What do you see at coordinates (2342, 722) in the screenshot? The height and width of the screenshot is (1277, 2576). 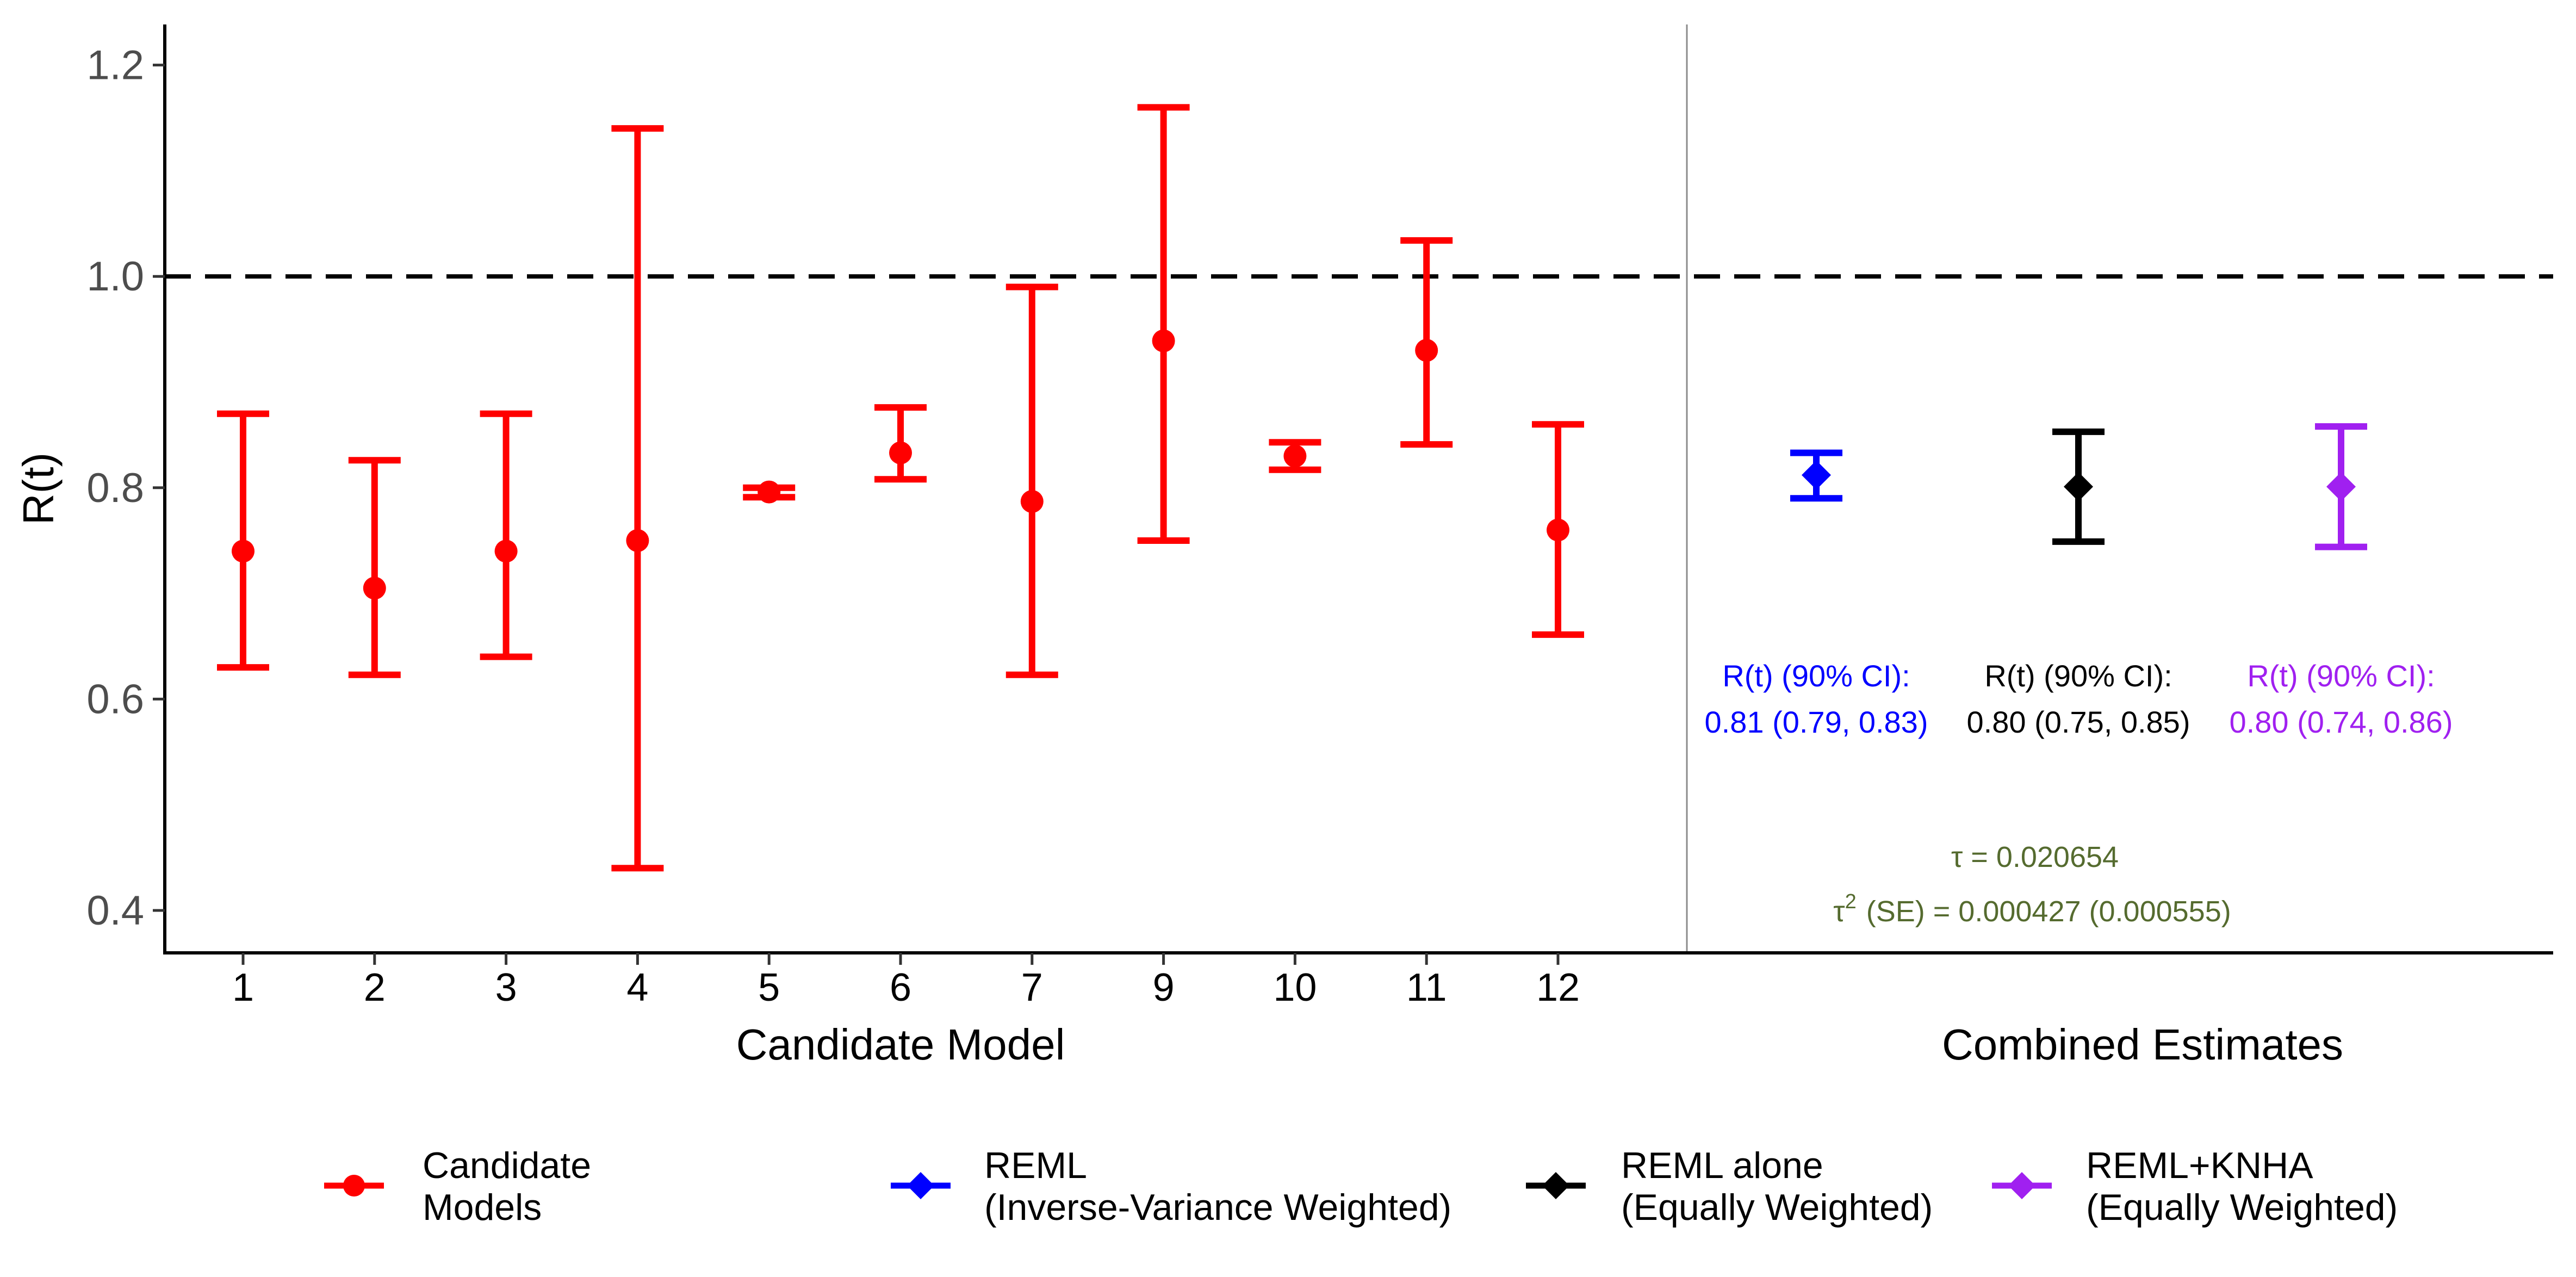 I see `annotation-reml_knha-line2: 0.80 (0.74, 0.86)` at bounding box center [2342, 722].